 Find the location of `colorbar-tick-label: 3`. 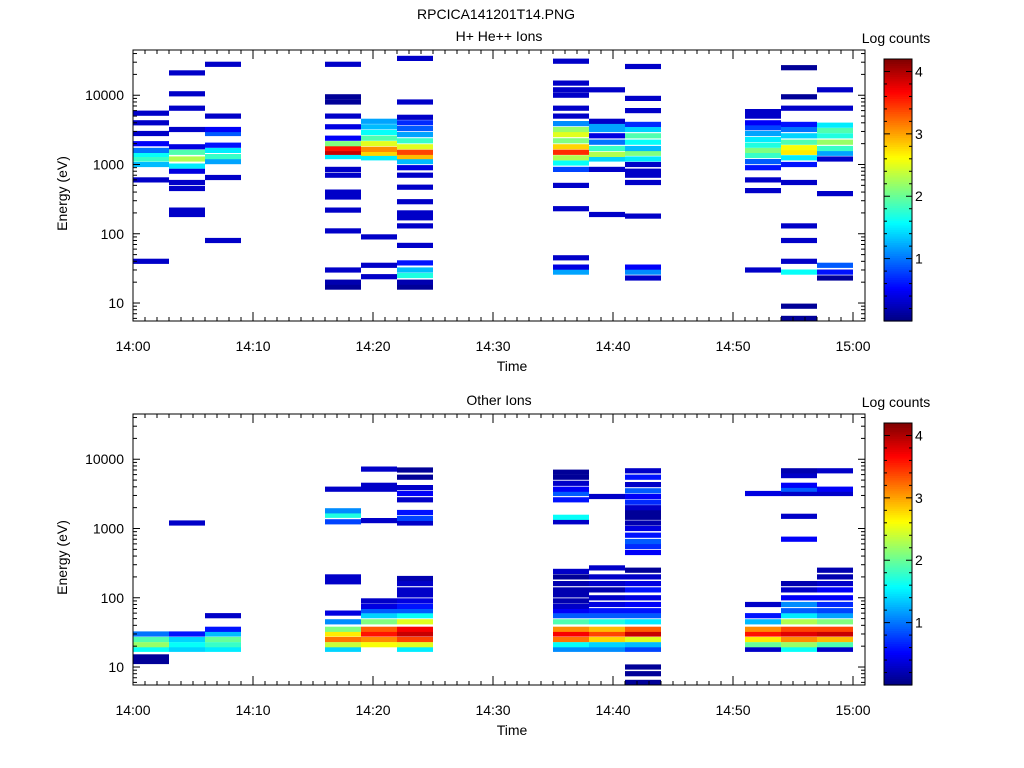

colorbar-tick-label: 3 is located at coordinates (919, 134).